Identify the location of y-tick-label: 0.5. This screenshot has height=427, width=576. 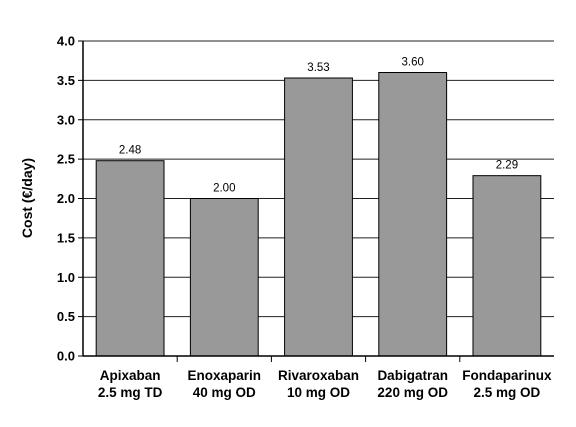
(66, 316).